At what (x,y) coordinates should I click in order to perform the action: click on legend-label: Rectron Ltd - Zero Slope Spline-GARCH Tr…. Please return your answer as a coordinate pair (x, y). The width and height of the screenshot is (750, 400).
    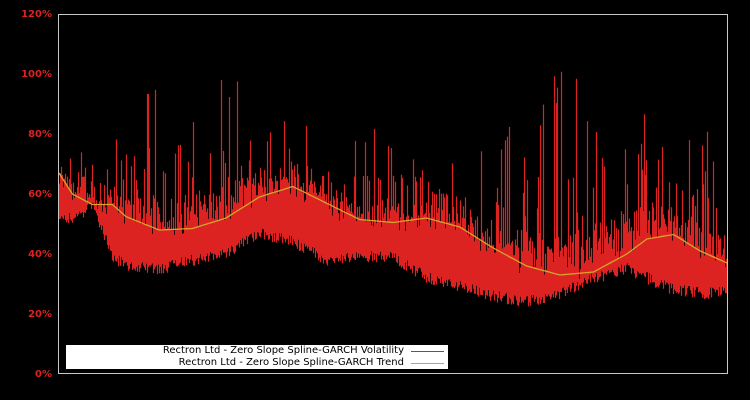
    Looking at the image, I should click on (291, 362).